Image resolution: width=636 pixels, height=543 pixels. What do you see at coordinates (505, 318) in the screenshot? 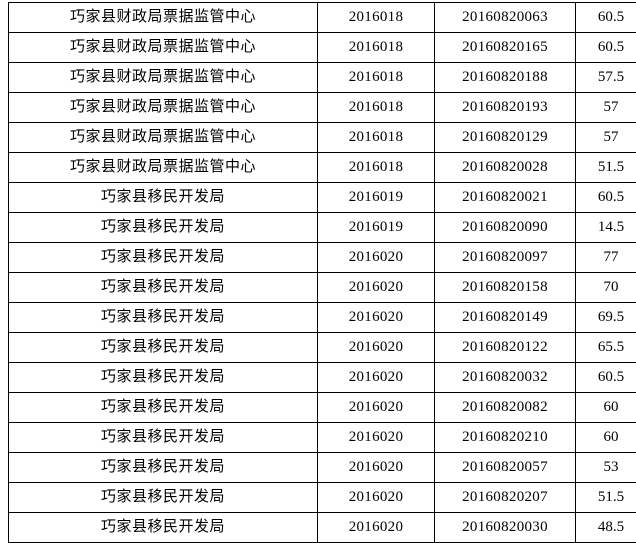
I see `cell-serial: 20160820149` at bounding box center [505, 318].